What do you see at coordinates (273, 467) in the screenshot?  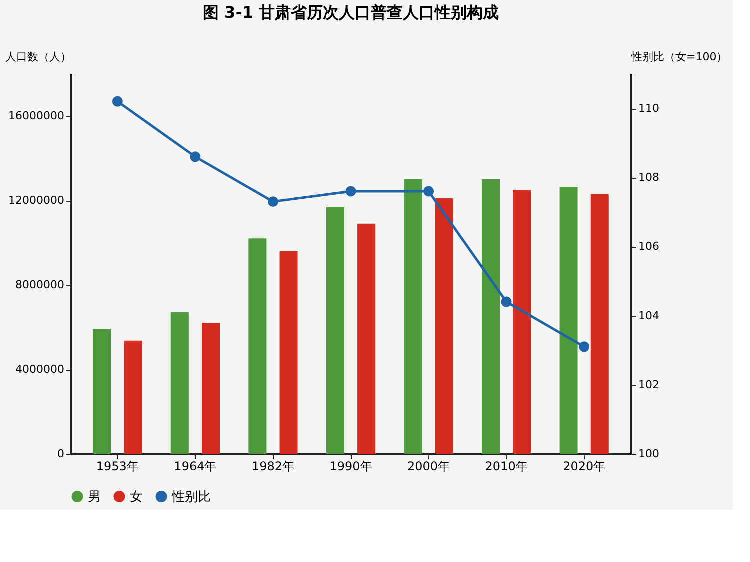 I see `x-tick-label: 1982年` at bounding box center [273, 467].